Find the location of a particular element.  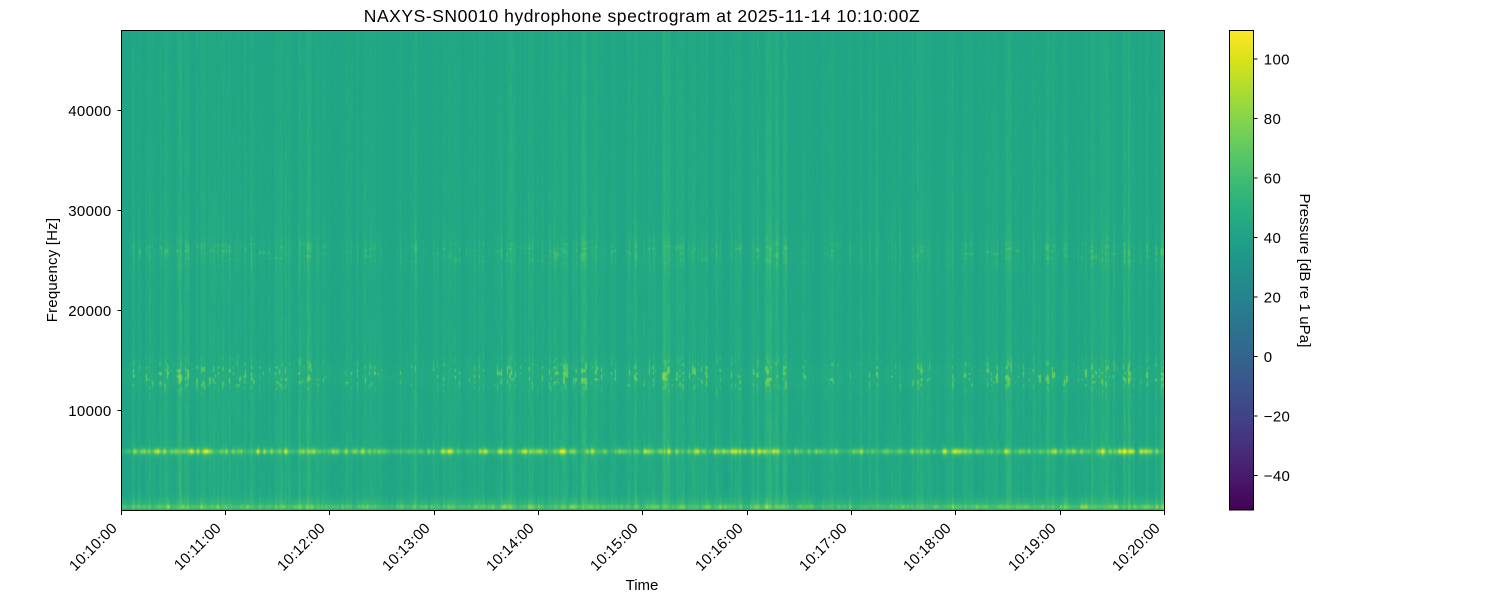

svg-text: 10:19:00 is located at coordinates (1032, 547).